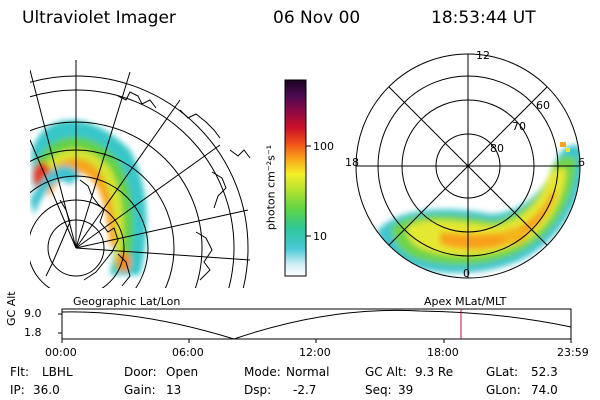  I want to click on colorbar-label-100: 100, so click(323, 146).